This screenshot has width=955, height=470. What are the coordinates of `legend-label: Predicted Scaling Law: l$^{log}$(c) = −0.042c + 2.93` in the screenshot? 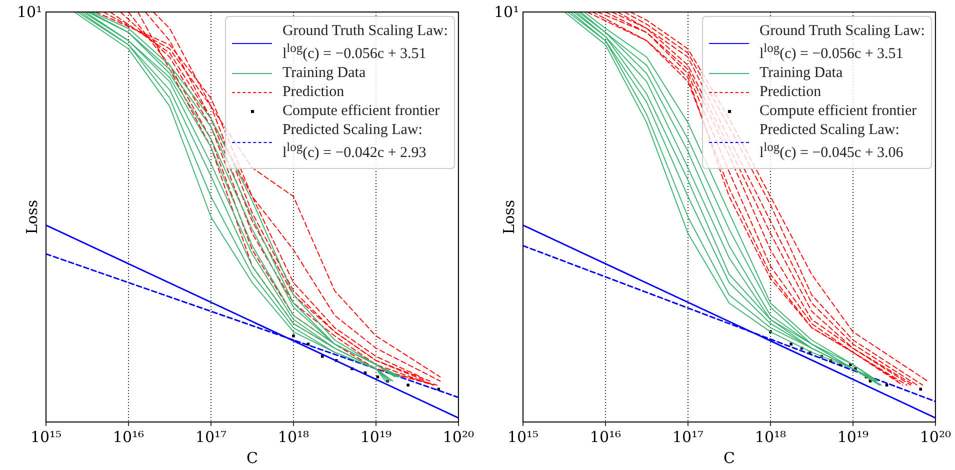 It's located at (354, 142).